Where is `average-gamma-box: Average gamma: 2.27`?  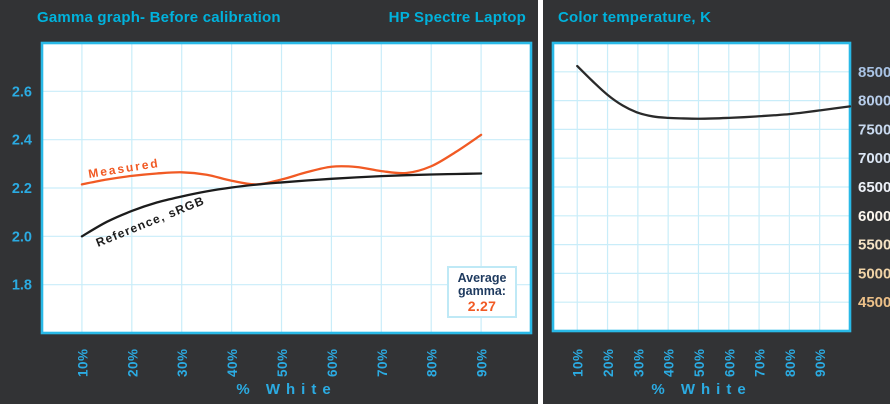 average-gamma-box: Average gamma: 2.27 is located at coordinates (482, 292).